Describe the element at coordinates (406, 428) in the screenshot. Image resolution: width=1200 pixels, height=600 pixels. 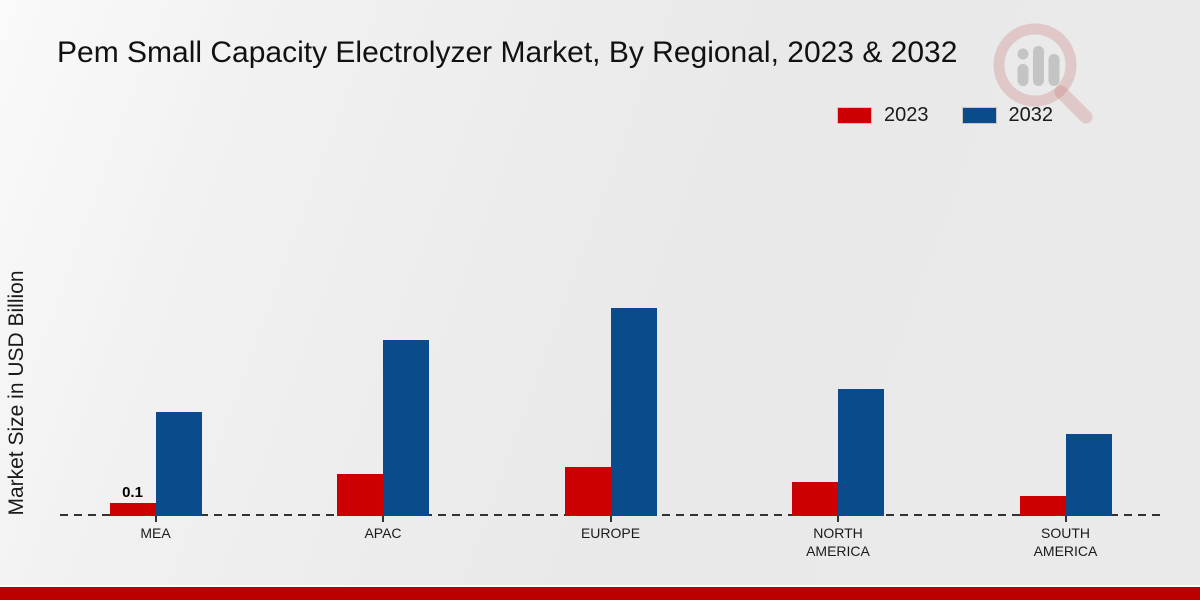
I see `bar-2032-apac` at that location.